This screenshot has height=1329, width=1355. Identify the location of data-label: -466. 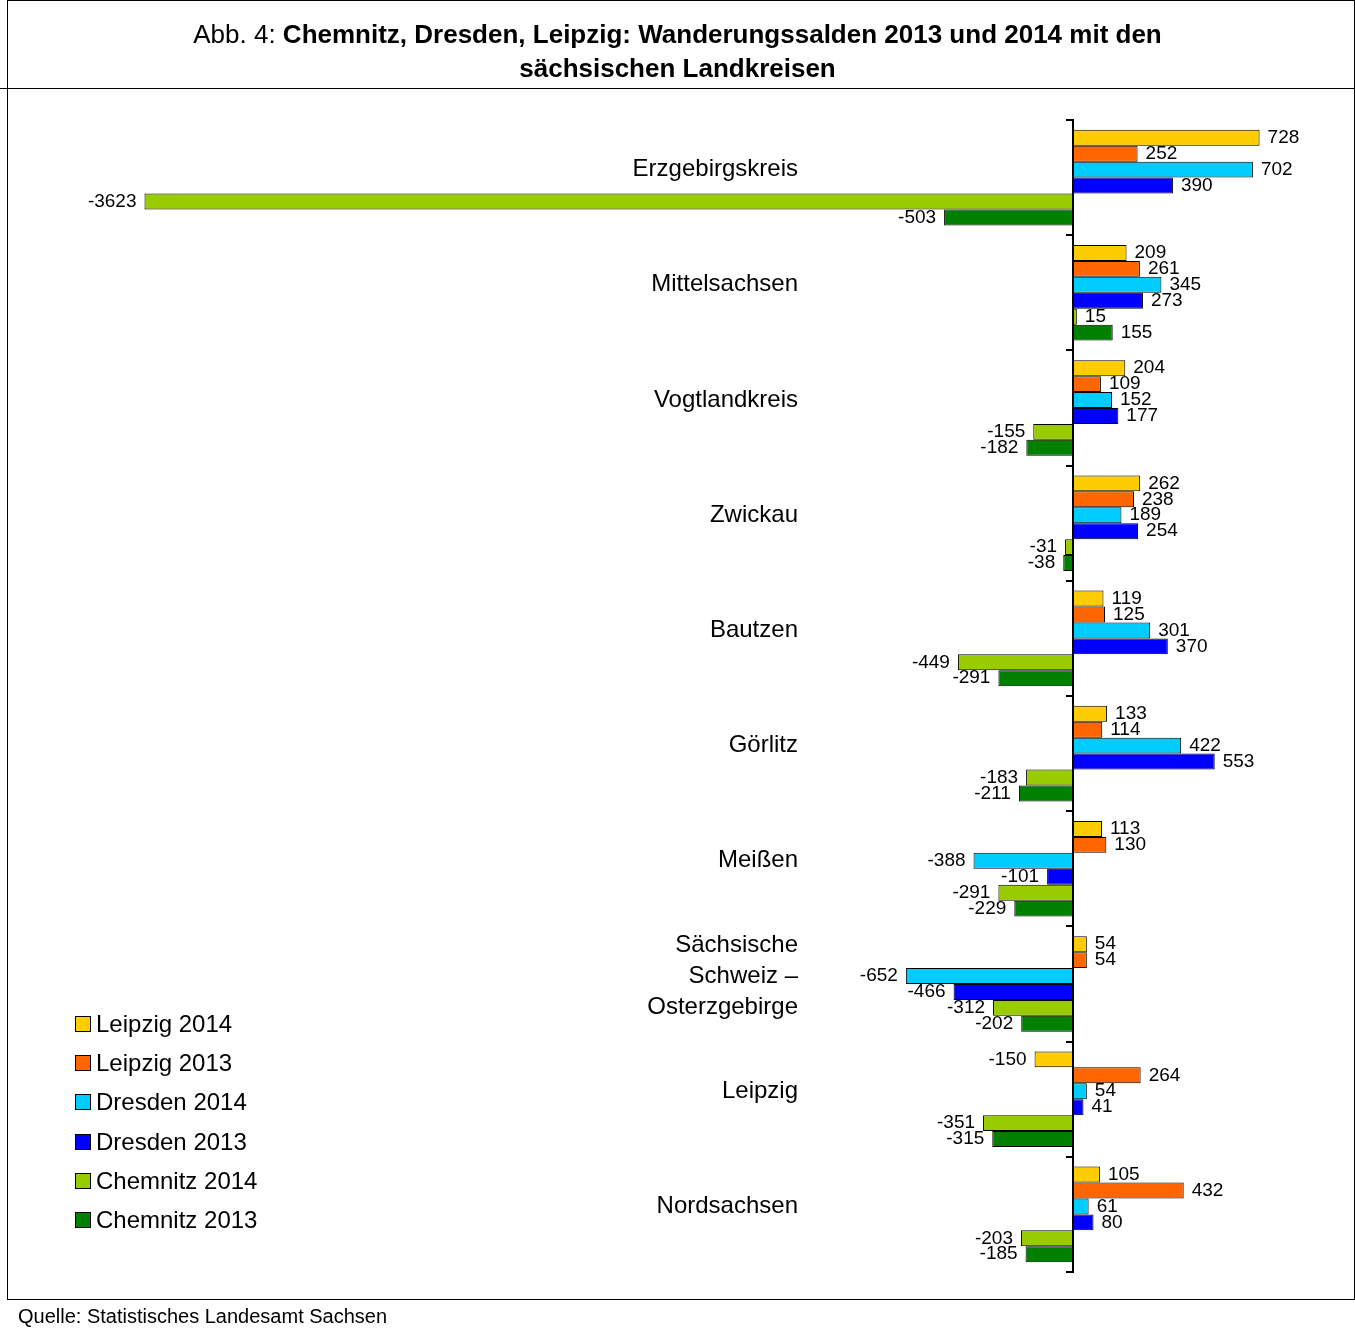
(926, 991).